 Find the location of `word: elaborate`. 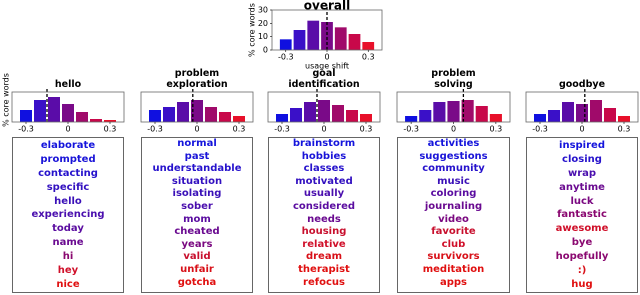

word: elaborate is located at coordinates (68, 145).